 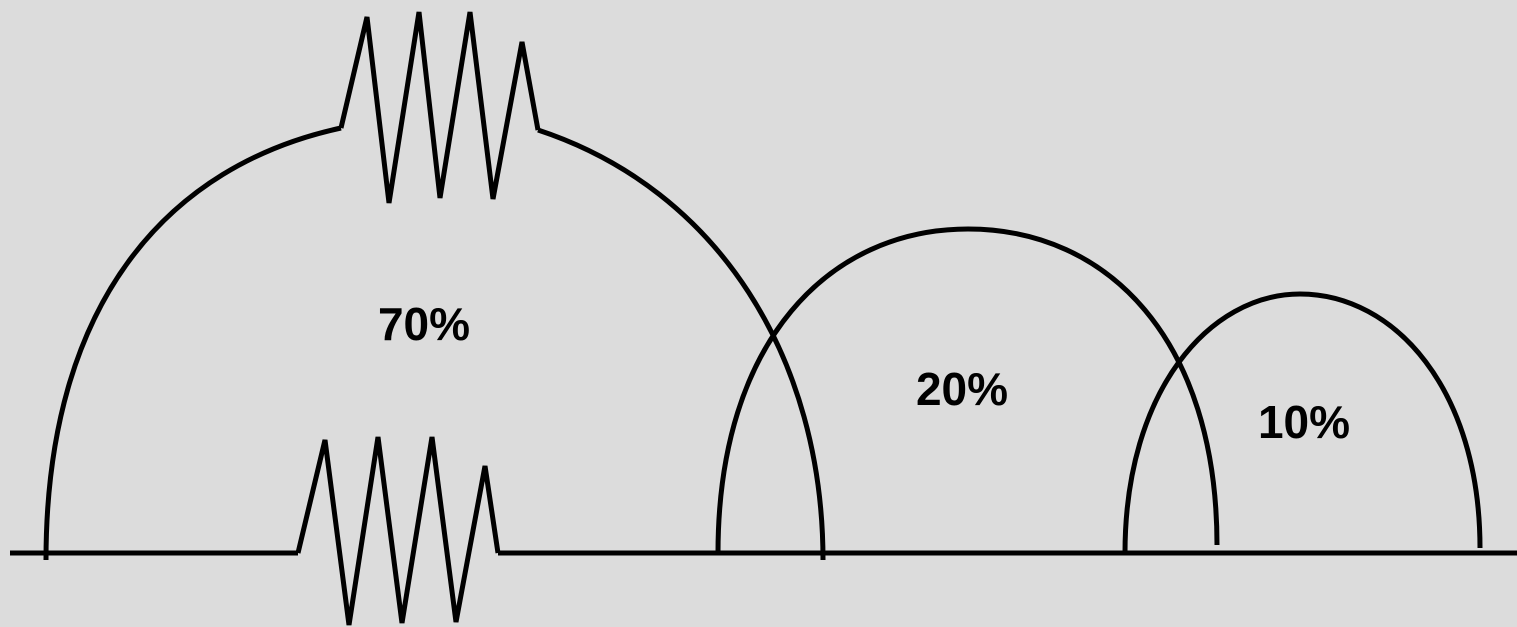 I want to click on small-arc, so click(x=1302, y=422).